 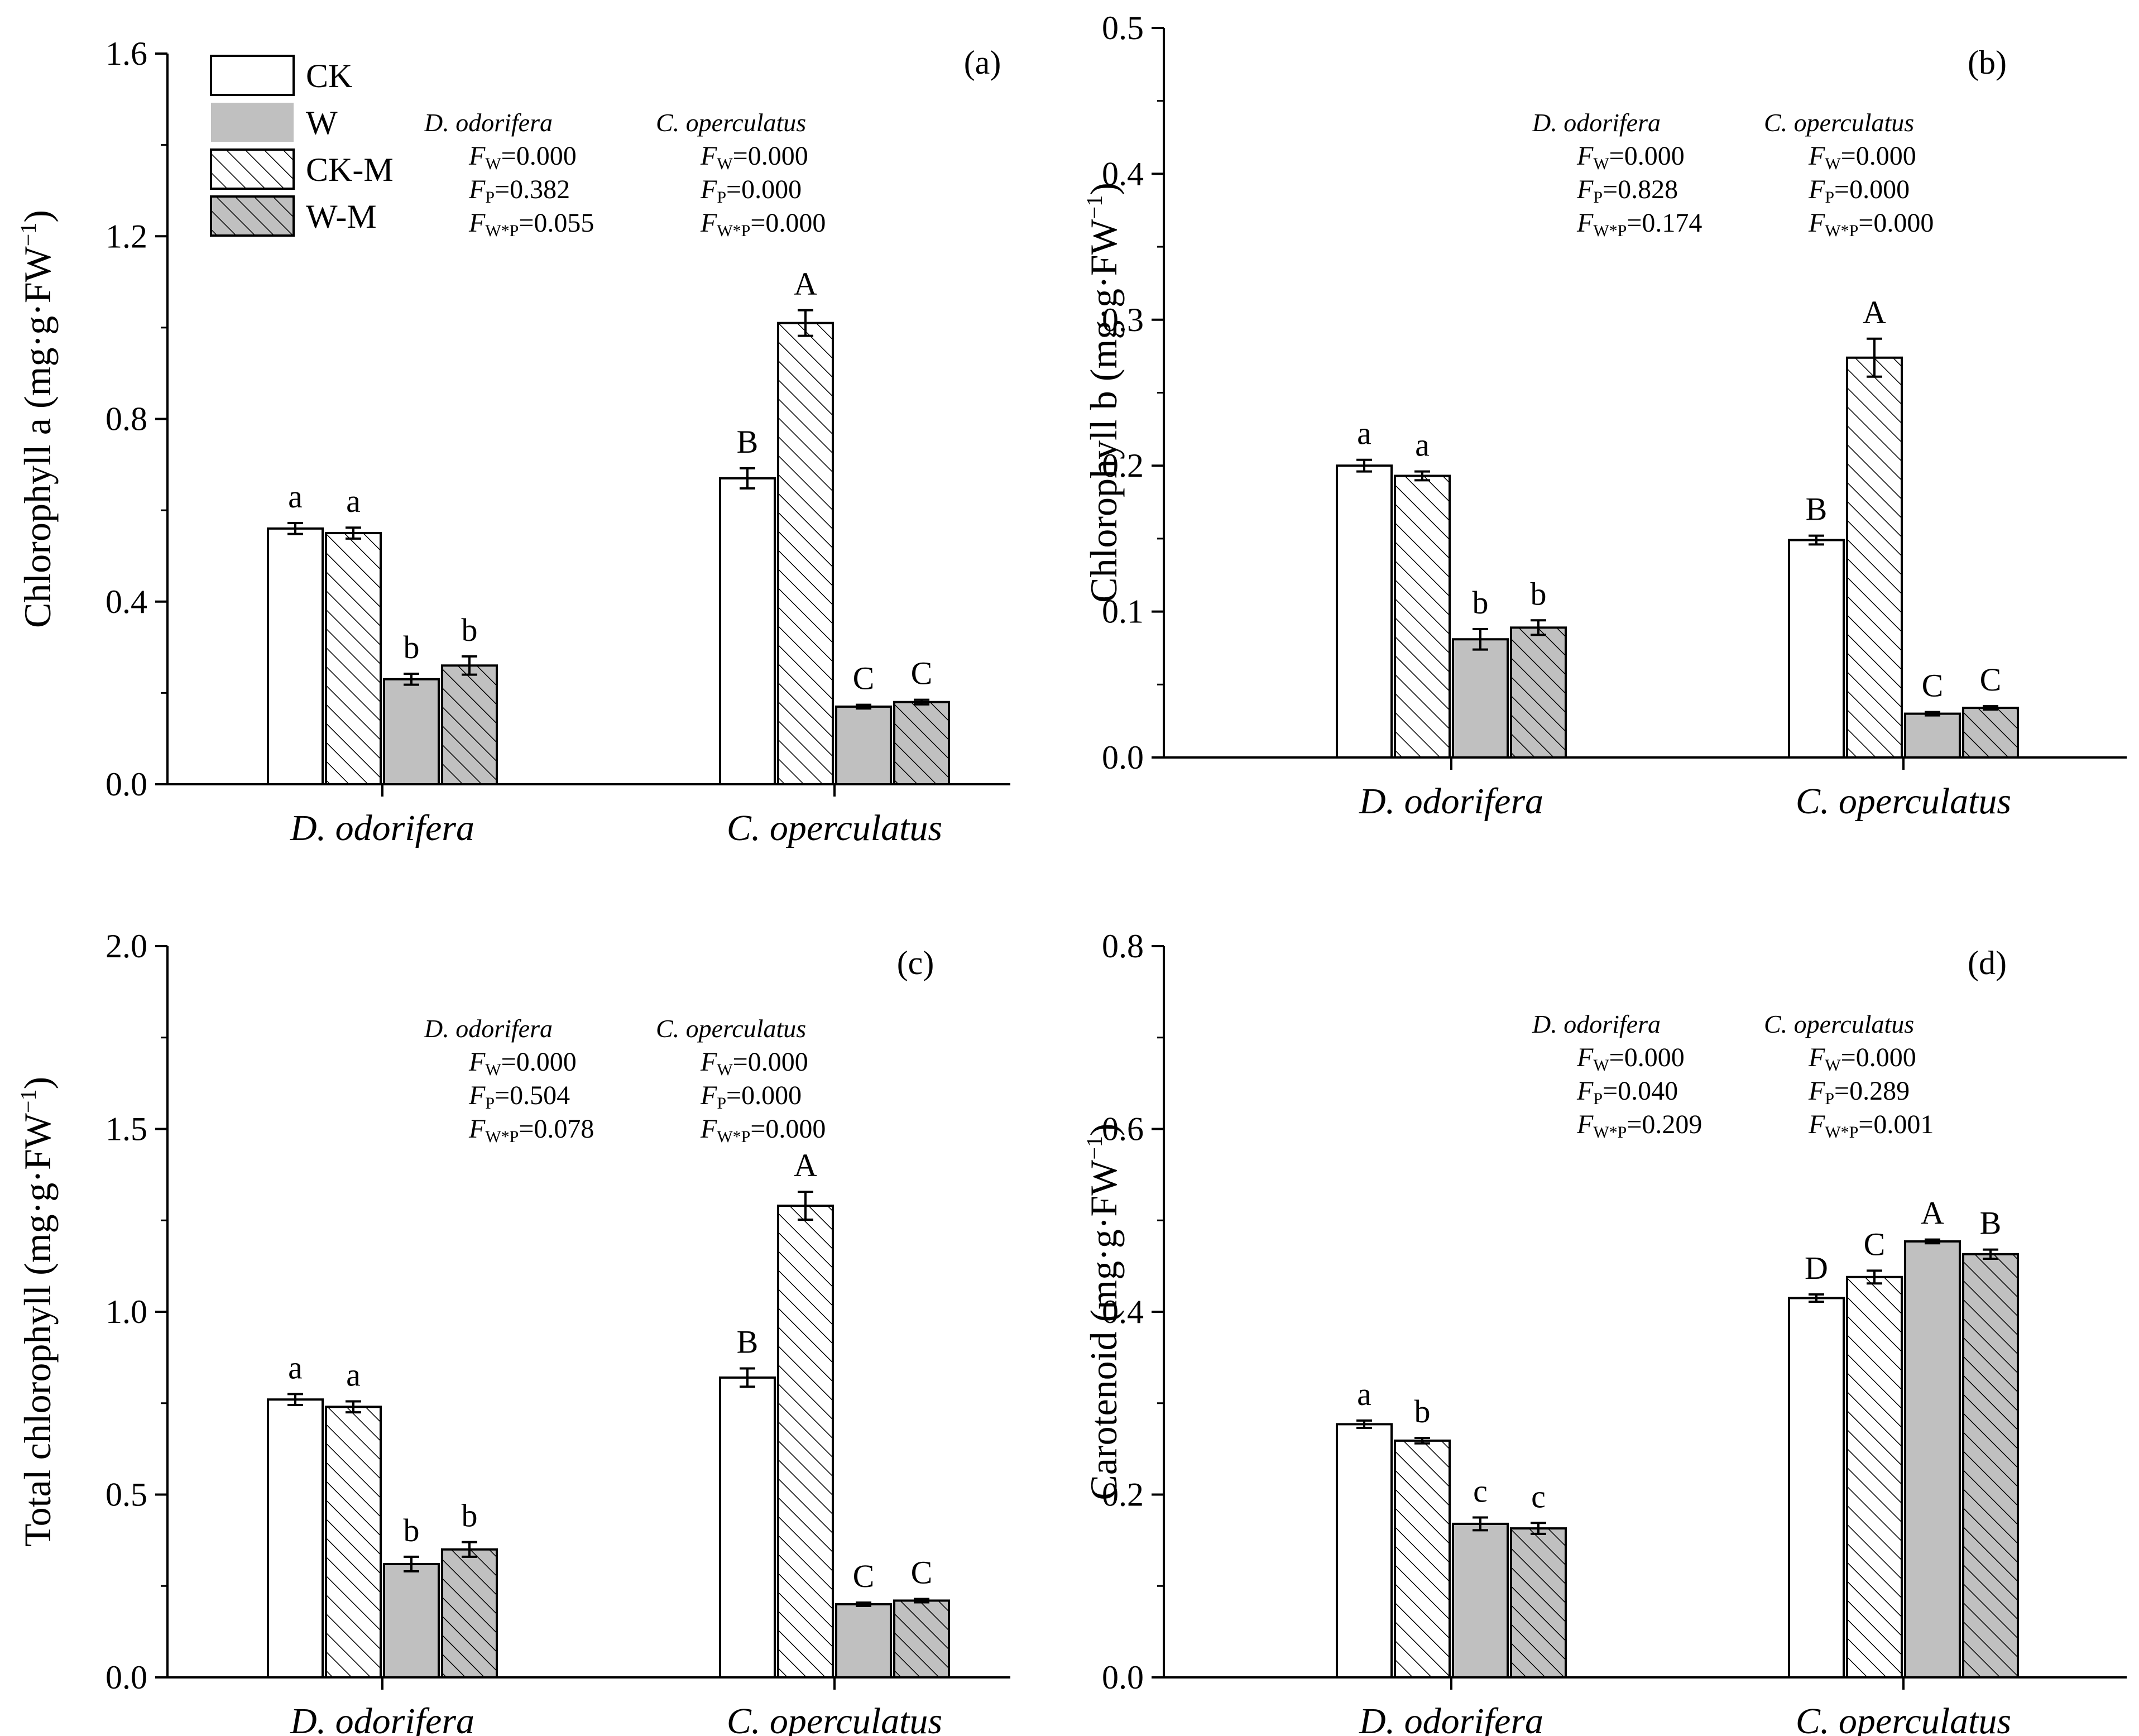 I want to click on stats-f-value: FP=0.382, so click(x=519, y=191).